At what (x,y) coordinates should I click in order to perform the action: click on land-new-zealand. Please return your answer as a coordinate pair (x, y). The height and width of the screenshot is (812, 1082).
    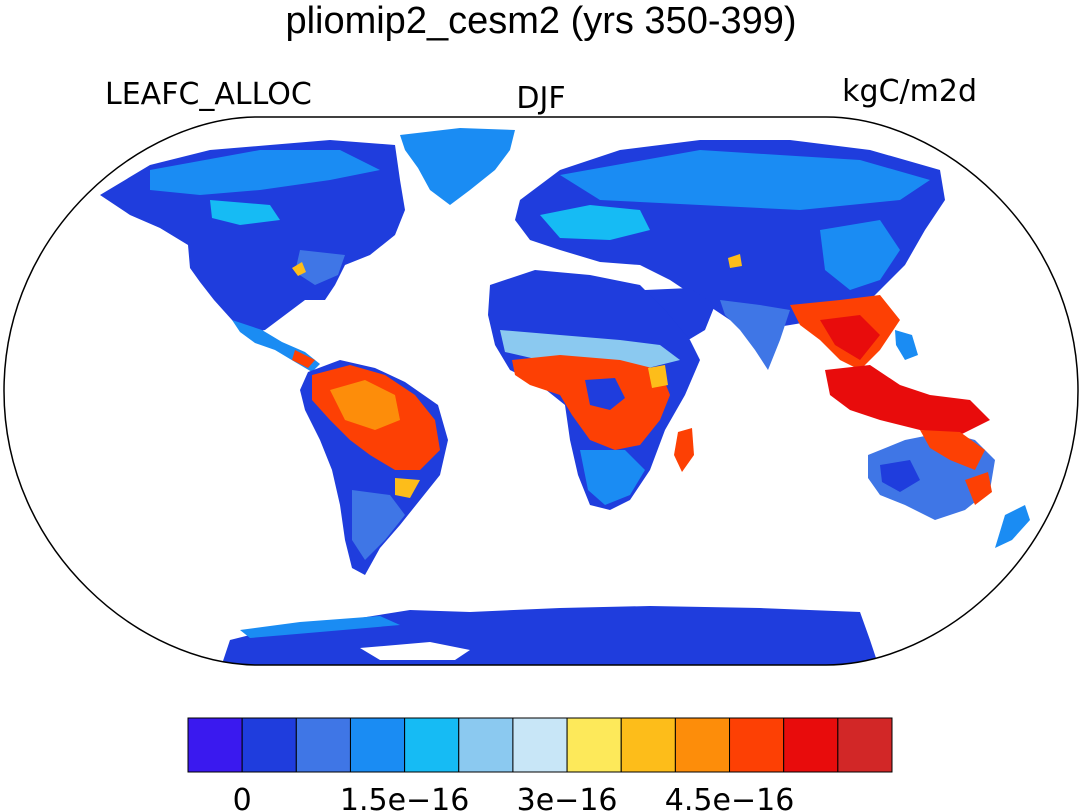
    Looking at the image, I should click on (1012, 526).